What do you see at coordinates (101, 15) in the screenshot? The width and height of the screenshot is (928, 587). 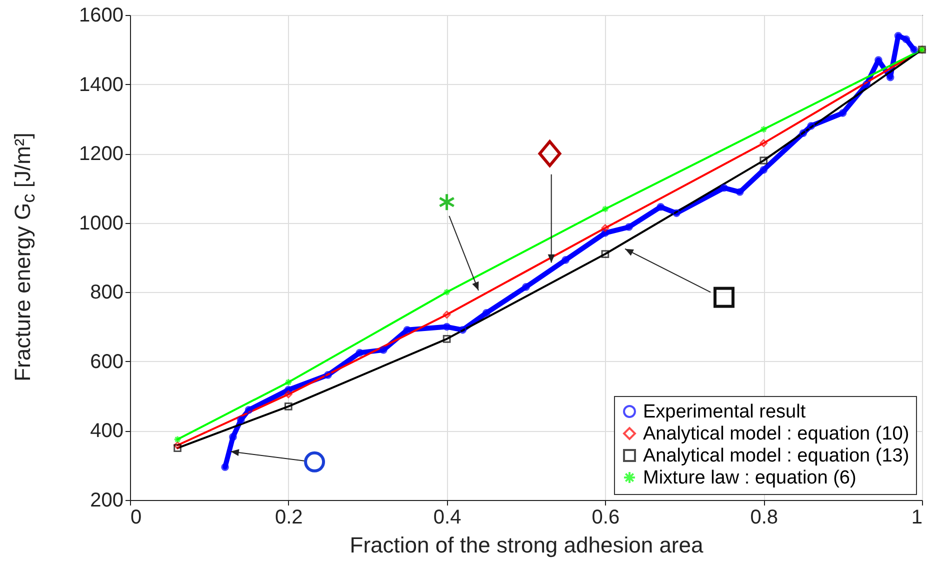 I see `y-tick-label: 1600` at bounding box center [101, 15].